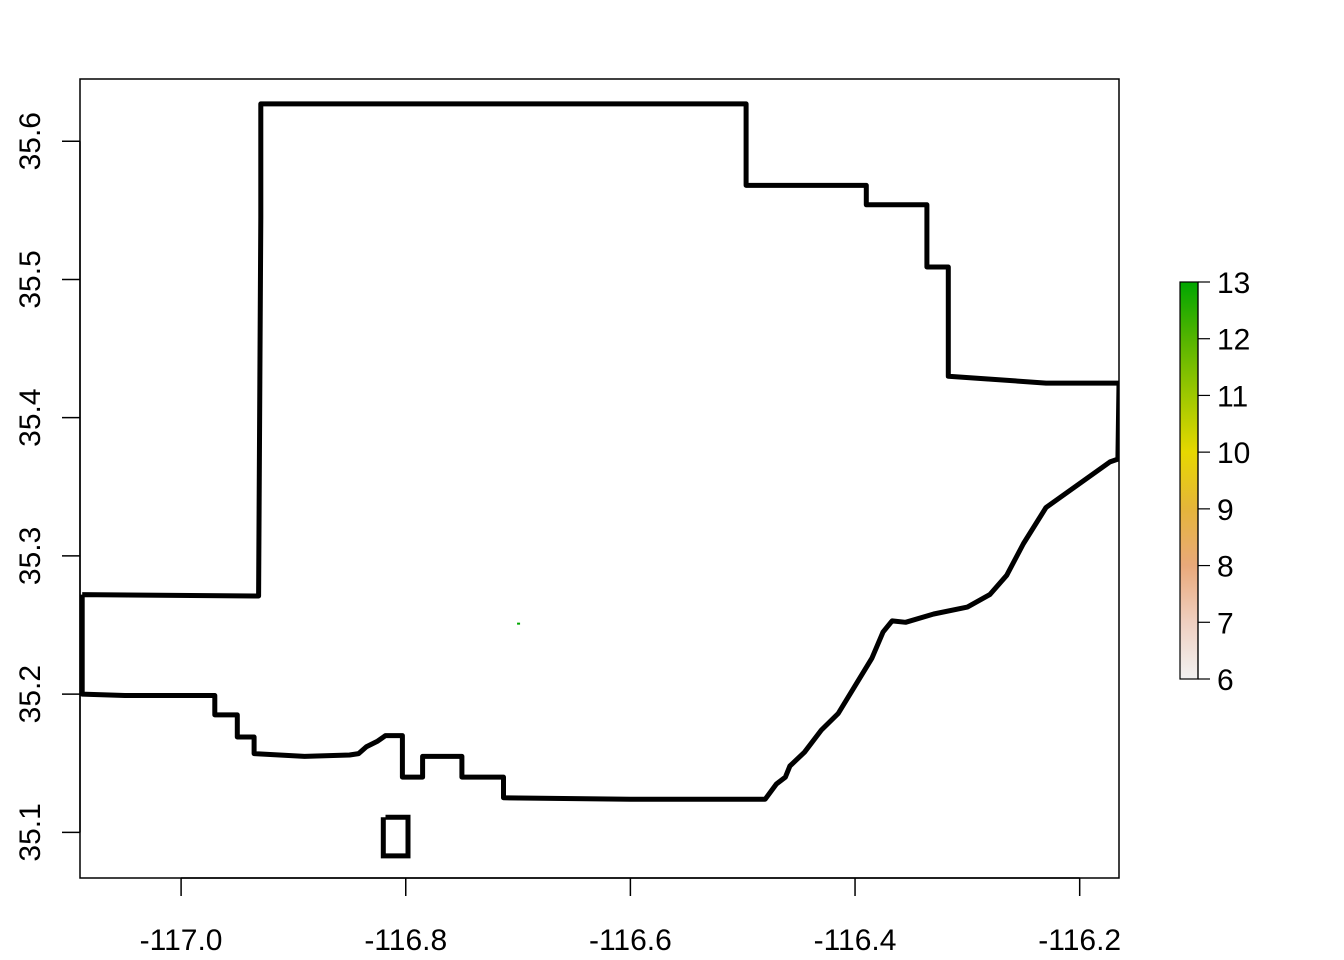  What do you see at coordinates (1233, 453) in the screenshot?
I see `colorbar-tick-label: 10` at bounding box center [1233, 453].